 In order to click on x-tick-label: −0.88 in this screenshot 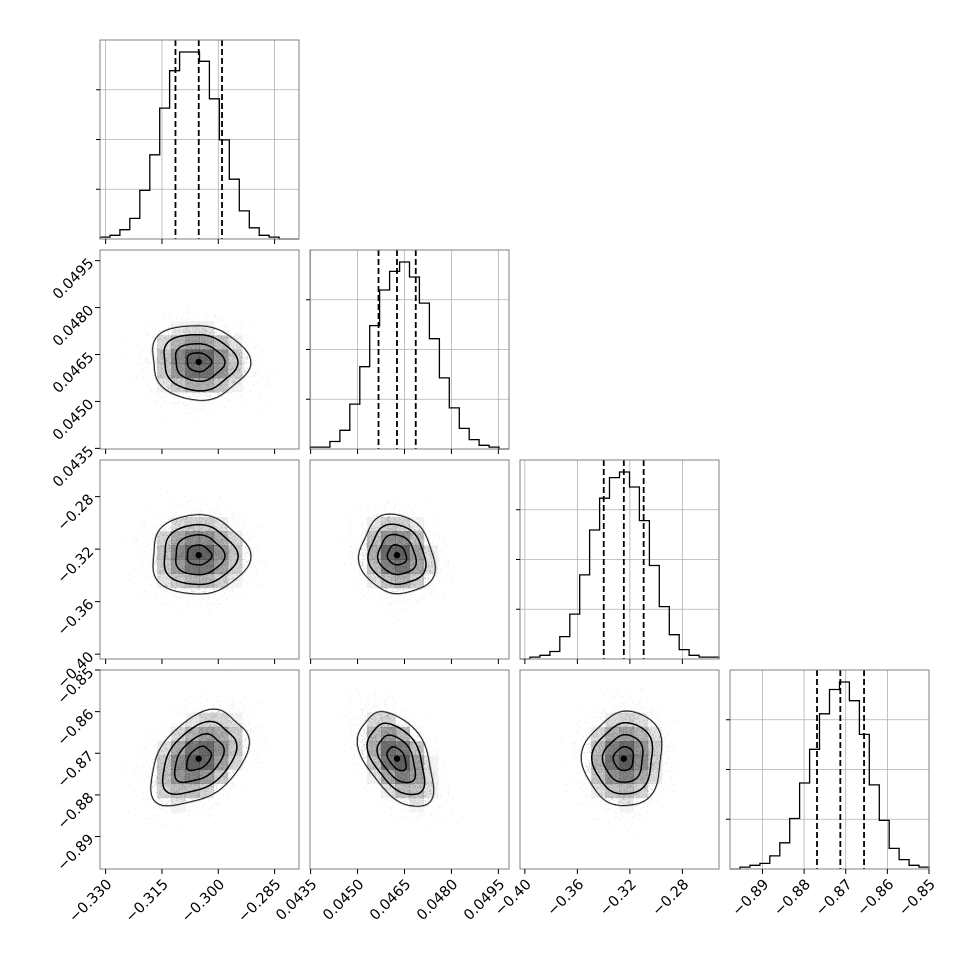, I will do `click(792, 898)`.